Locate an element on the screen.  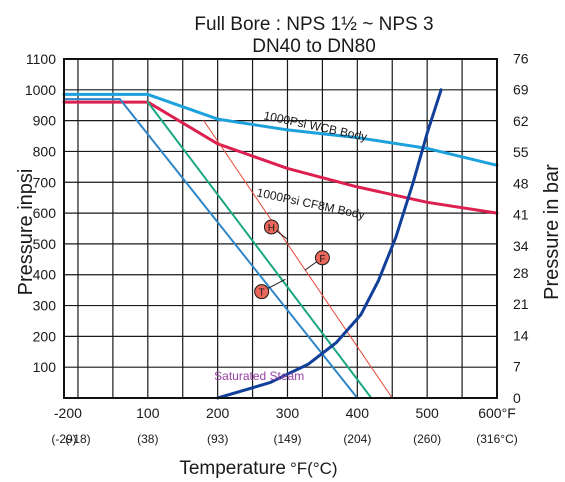
marker-label: T is located at coordinates (262, 293).